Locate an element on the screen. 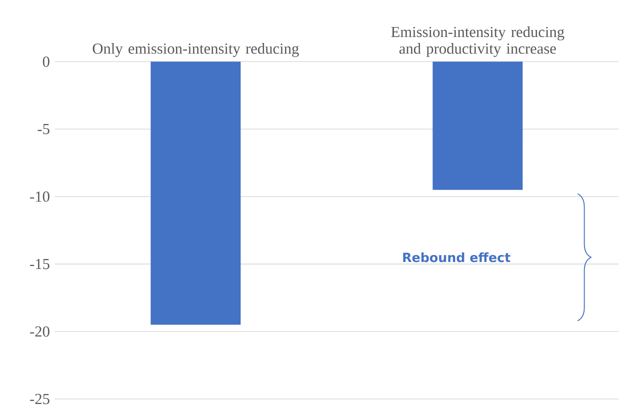 This screenshot has height=407, width=619. annotation: Rebound effect is located at coordinates (456, 257).